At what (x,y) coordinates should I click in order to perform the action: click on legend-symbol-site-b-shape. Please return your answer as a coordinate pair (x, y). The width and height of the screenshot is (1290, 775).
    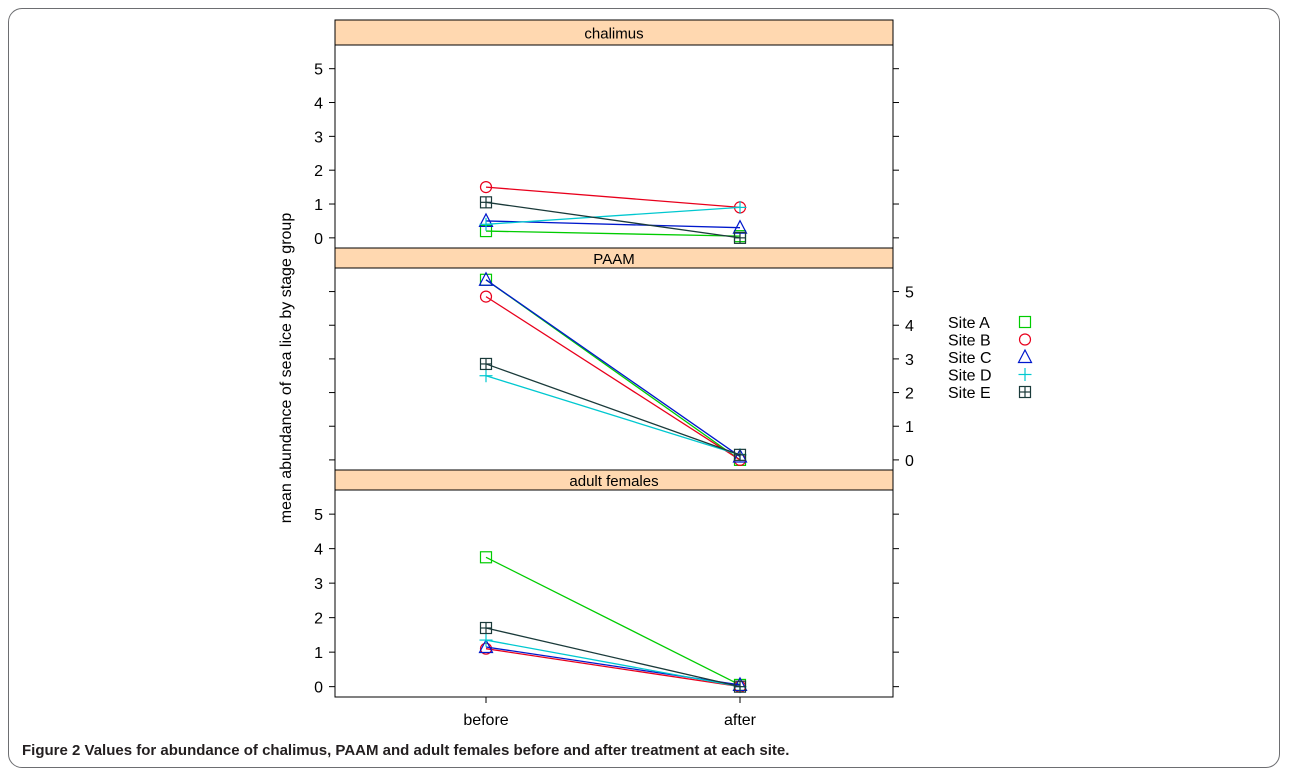
    Looking at the image, I should click on (1025, 339).